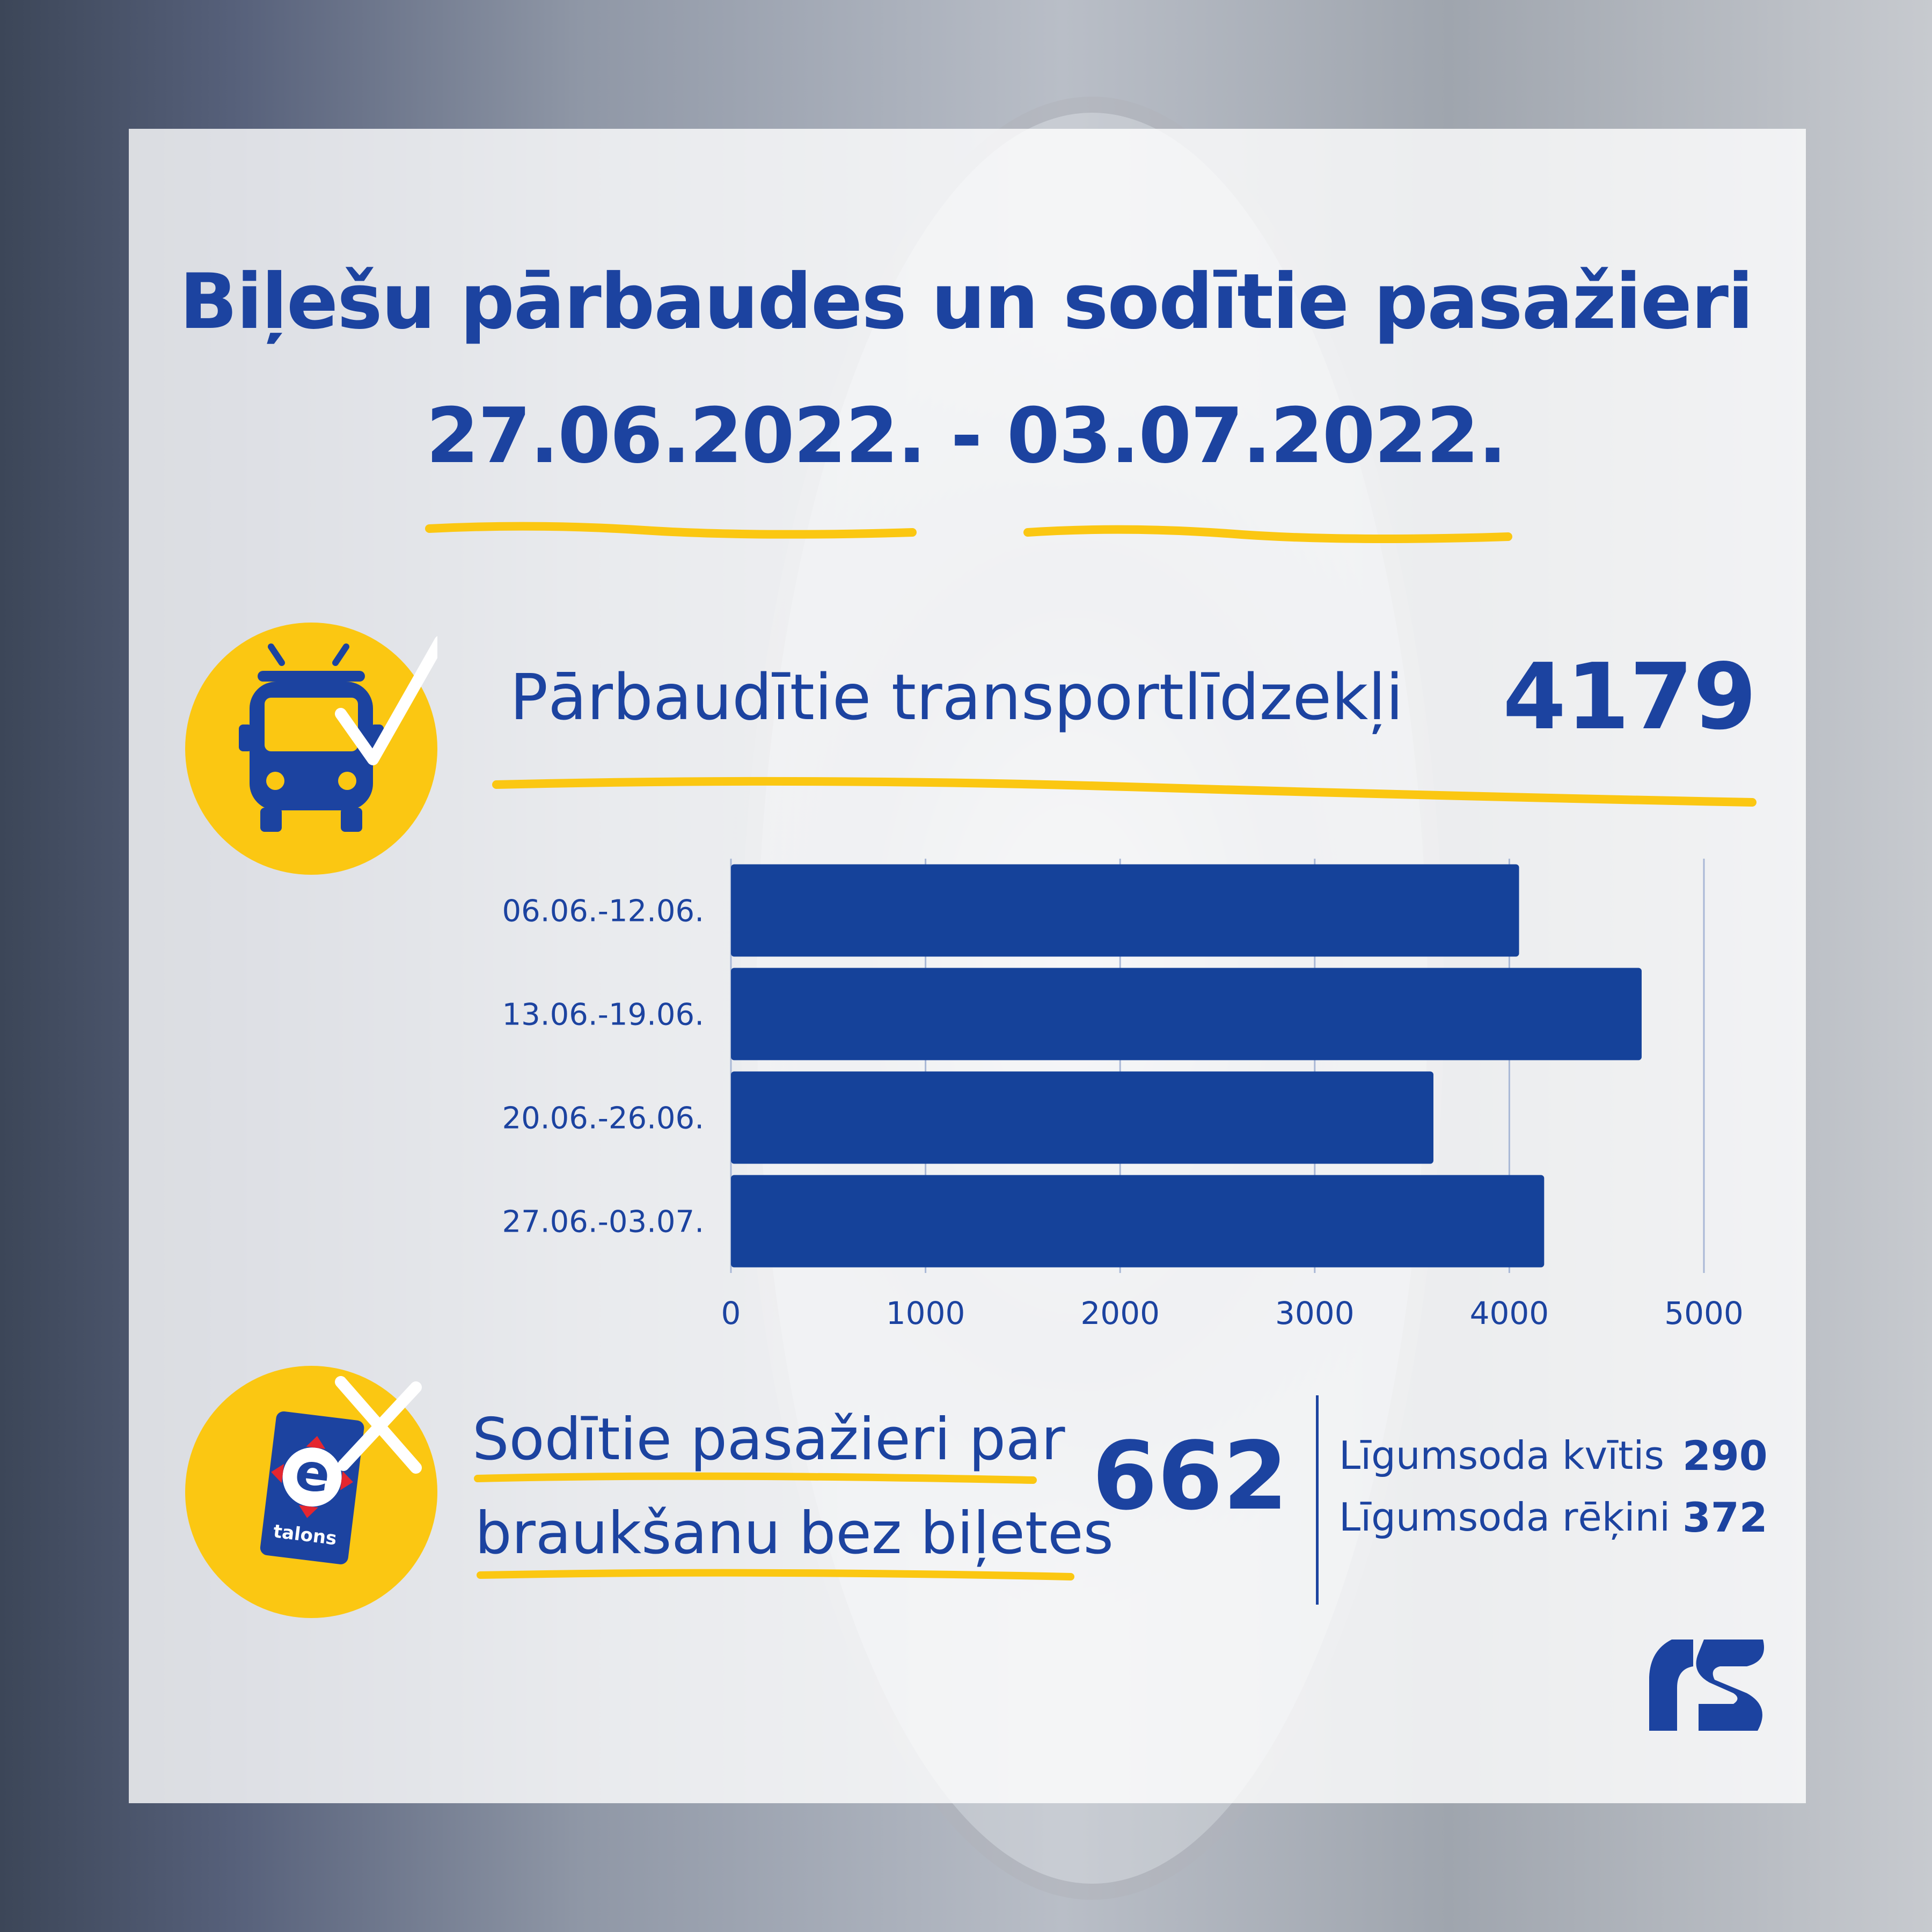 This screenshot has width=1932, height=1932. I want to click on category-label: 20.06.-26.06., so click(603, 1118).